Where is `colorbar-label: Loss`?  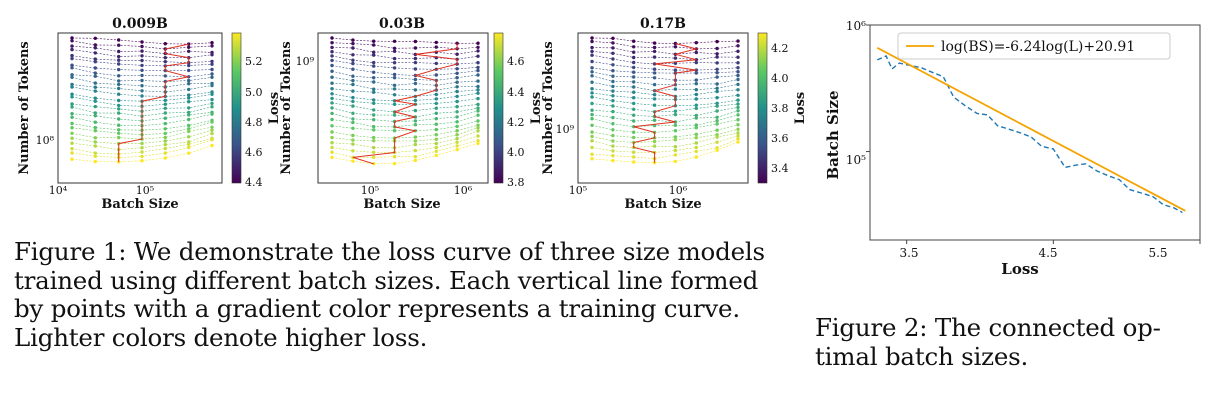
colorbar-label: Loss is located at coordinates (536, 108).